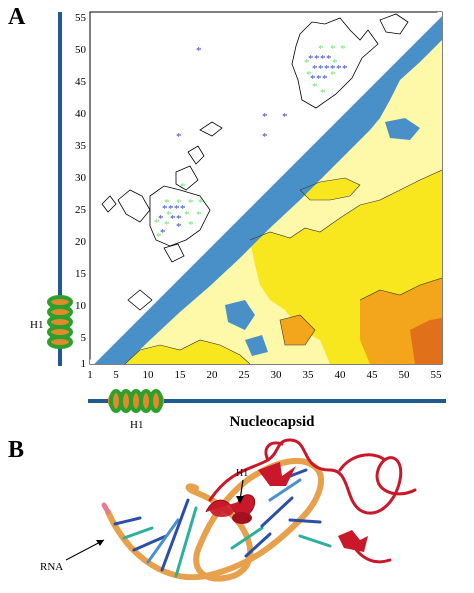 This screenshot has width=474, height=593. I want to click on x-tick-55: 55, so click(437, 375).